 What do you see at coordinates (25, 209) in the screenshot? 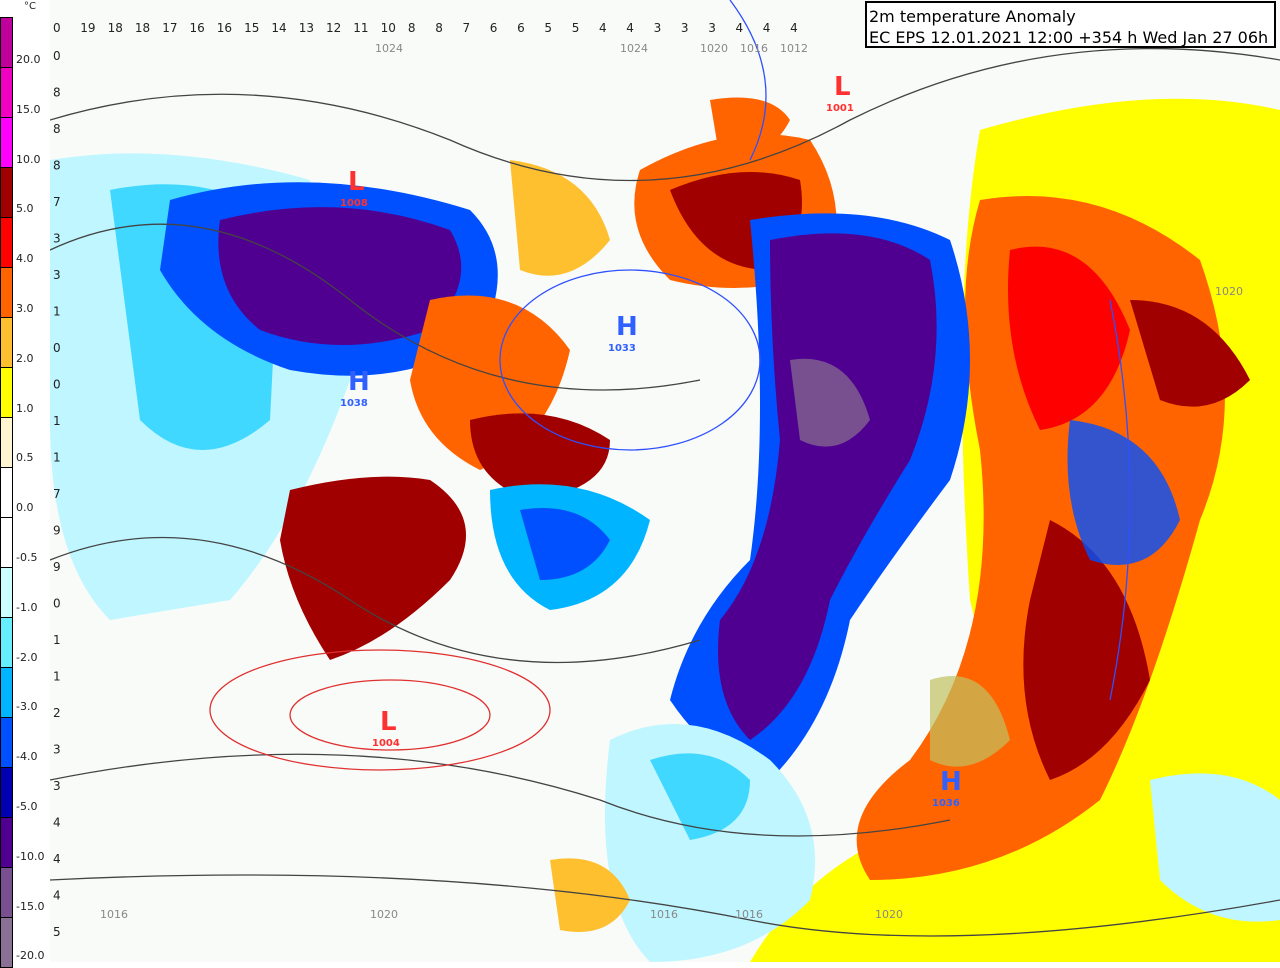
I see `legend-label: 5.0` at bounding box center [25, 209].